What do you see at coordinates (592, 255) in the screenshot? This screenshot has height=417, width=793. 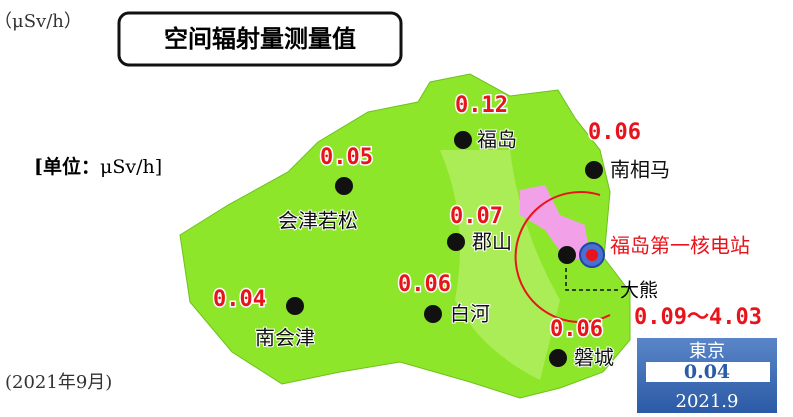 I see `plant-center` at bounding box center [592, 255].